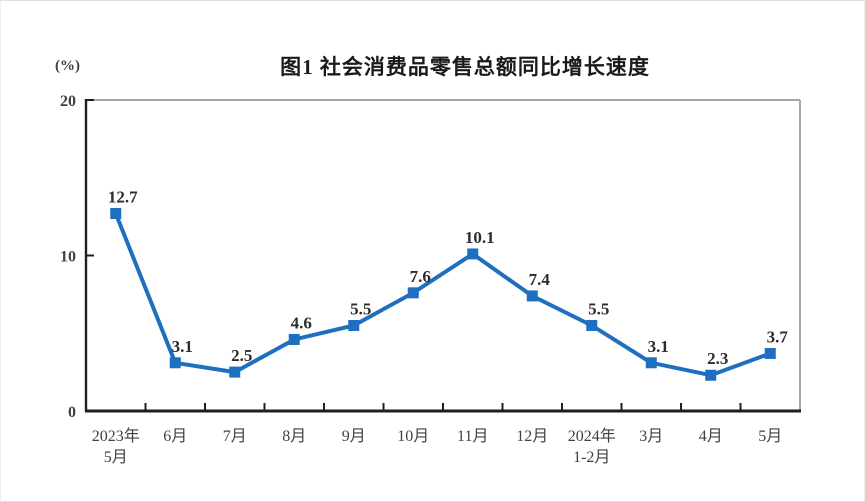 The width and height of the screenshot is (865, 502). Describe the element at coordinates (235, 436) in the screenshot. I see `x-axis-tick-label: 7月` at that location.